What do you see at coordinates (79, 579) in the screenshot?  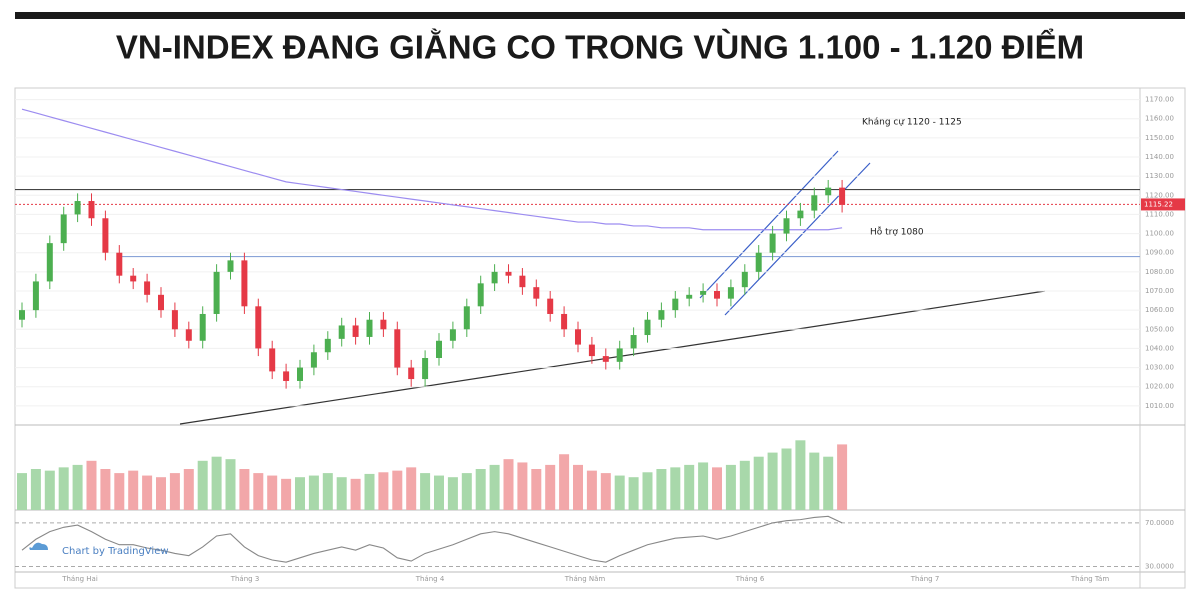 I see `x-tick-label: Tháng Hai` at bounding box center [79, 579].